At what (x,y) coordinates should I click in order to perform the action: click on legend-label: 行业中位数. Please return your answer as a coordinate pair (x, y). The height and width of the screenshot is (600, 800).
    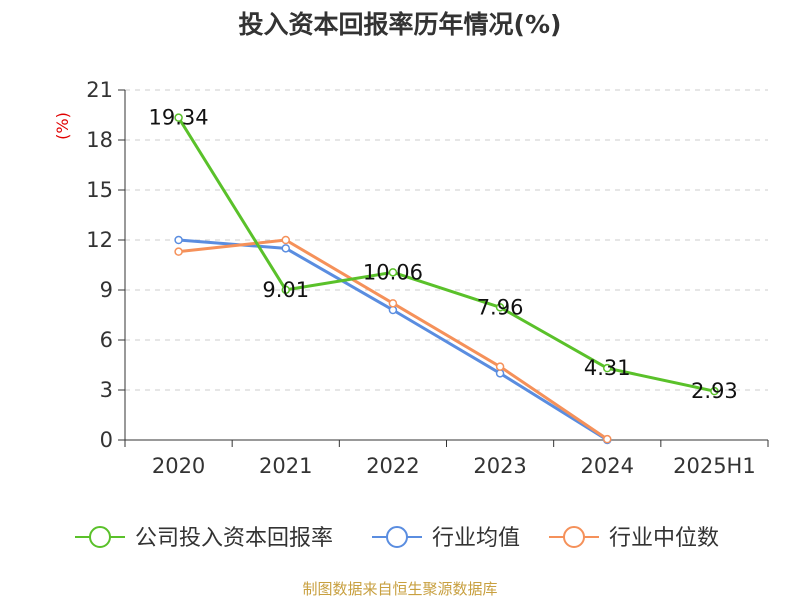
    Looking at the image, I should click on (664, 538).